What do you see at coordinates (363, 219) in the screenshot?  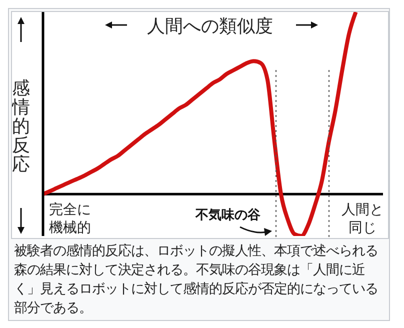 I see `x-tick-label: 人間と同じ` at bounding box center [363, 219].